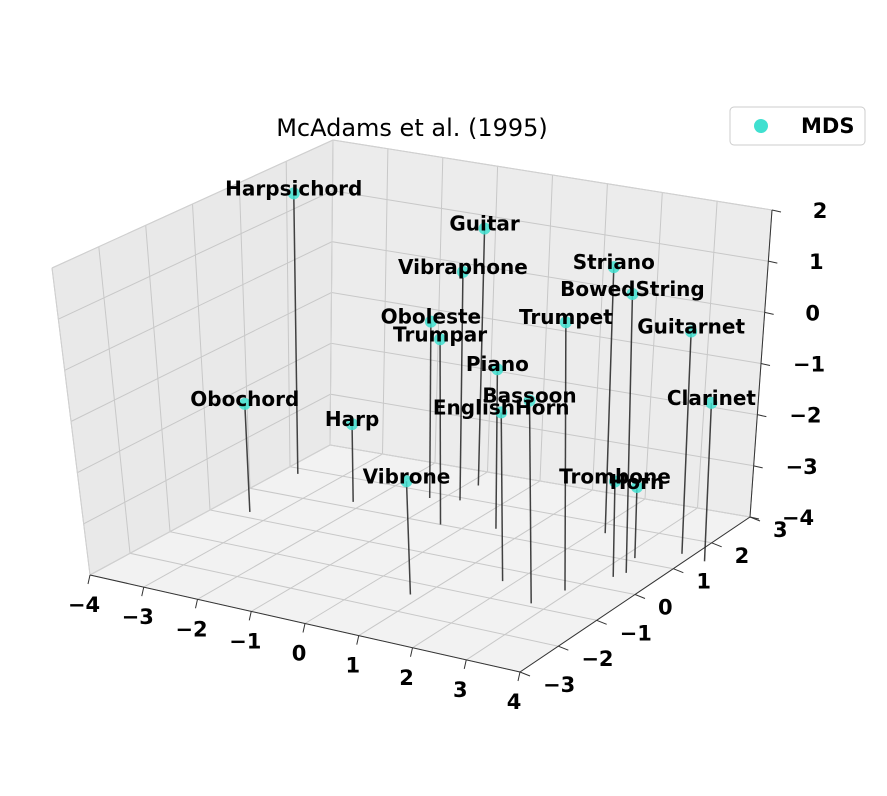 The height and width of the screenshot is (796, 887). What do you see at coordinates (742, 556) in the screenshot?
I see `y-tick-label: 2` at bounding box center [742, 556].